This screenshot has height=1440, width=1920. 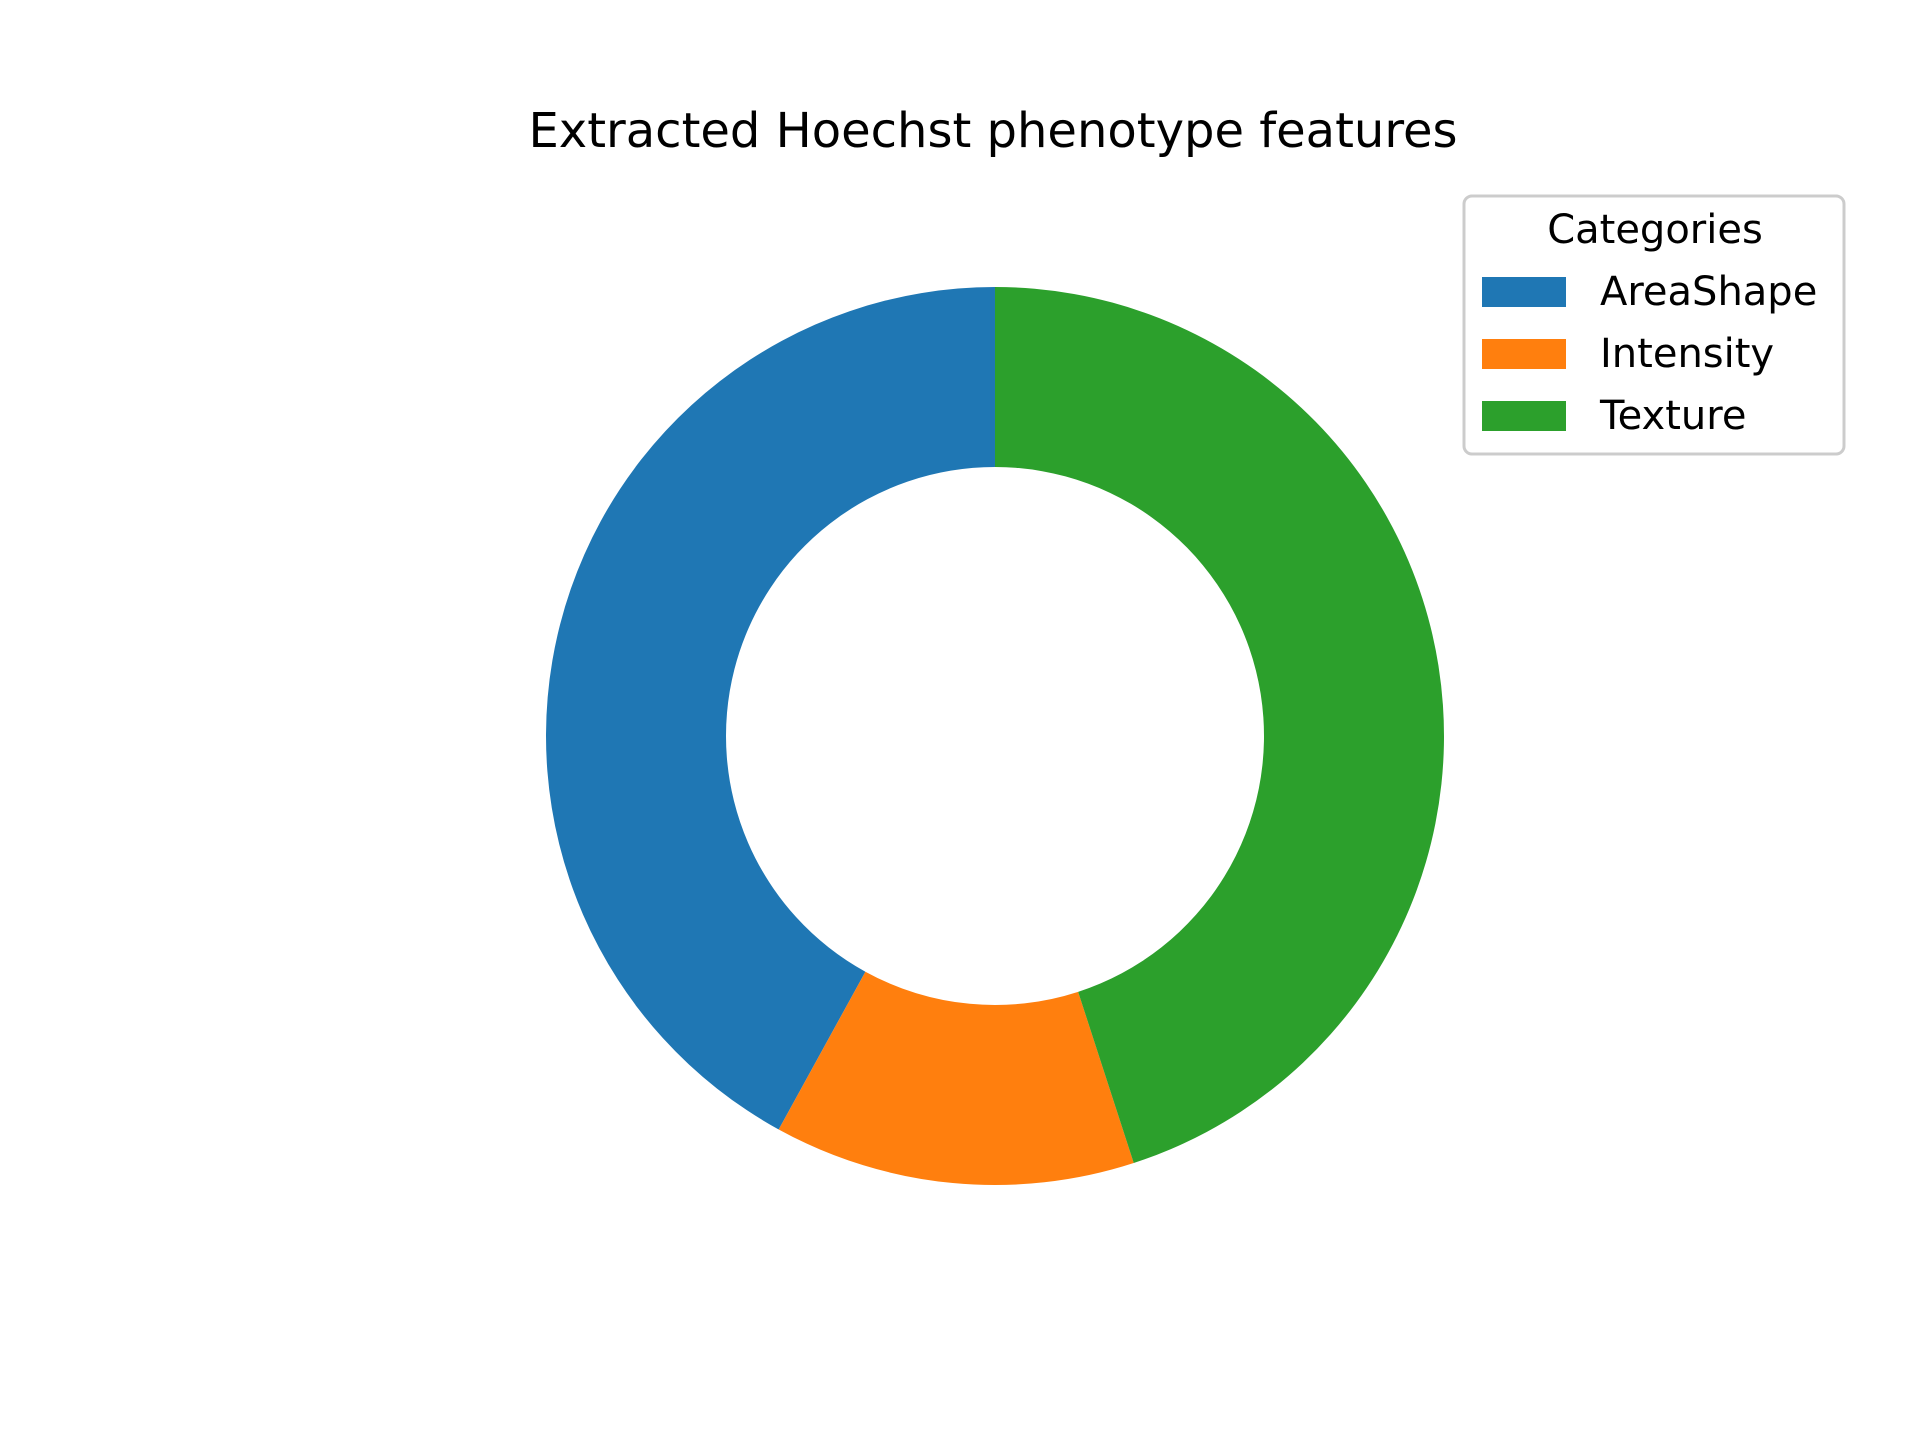 I want to click on legend-label-areashape: AreaShape, so click(x=1708, y=292).